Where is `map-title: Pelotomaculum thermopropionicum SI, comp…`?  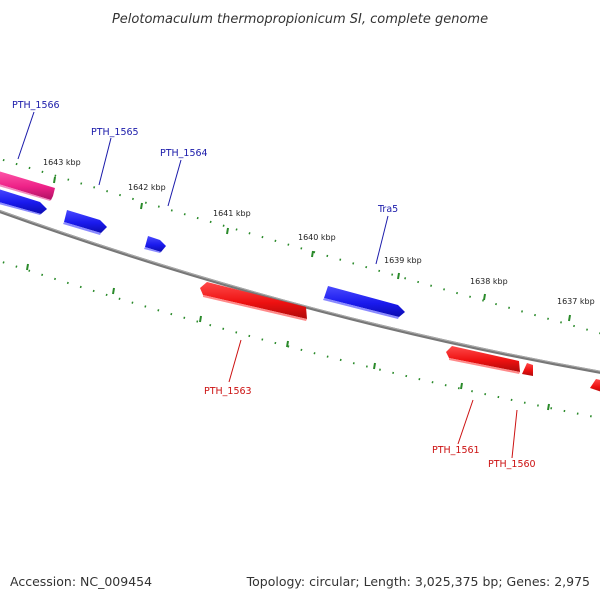
map-title: Pelotomaculum thermopropionicum SI, comp… is located at coordinates (300, 19).